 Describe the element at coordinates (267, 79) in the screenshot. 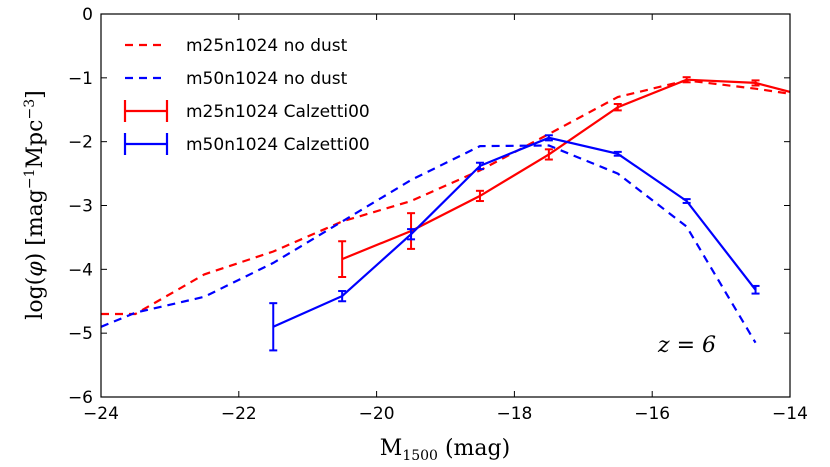

I see `legend-label: m50n1024 no dust` at that location.